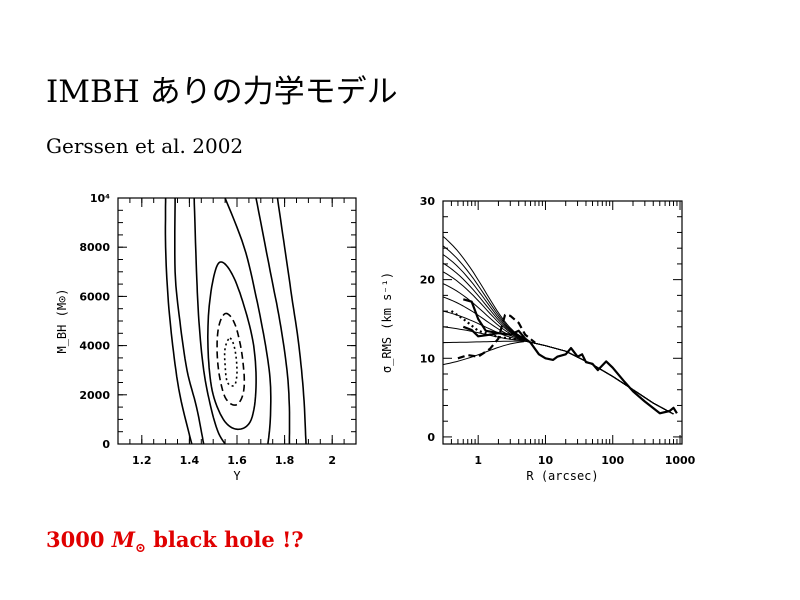 Image resolution: width=800 pixels, height=600 pixels. Describe the element at coordinates (140, 549) in the screenshot. I see `note-sun: ⊙` at that location.